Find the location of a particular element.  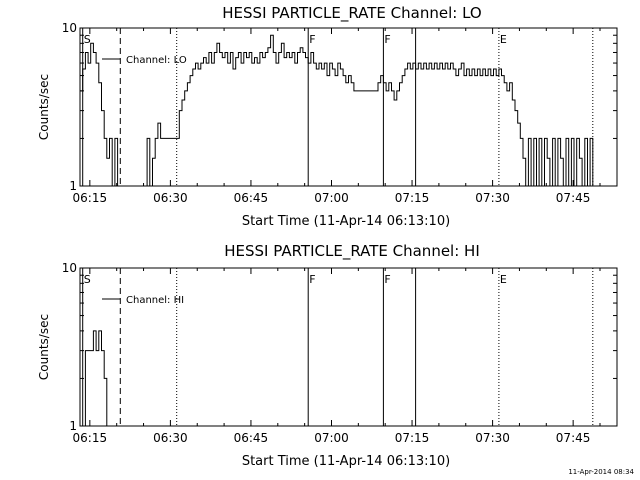

legend-entry: Channel: LO is located at coordinates (156, 60).